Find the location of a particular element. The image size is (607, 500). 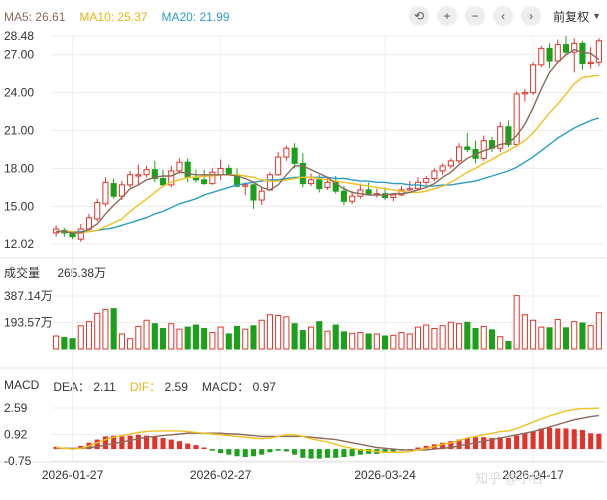

ma5-label: MA5: is located at coordinates (18, 17).